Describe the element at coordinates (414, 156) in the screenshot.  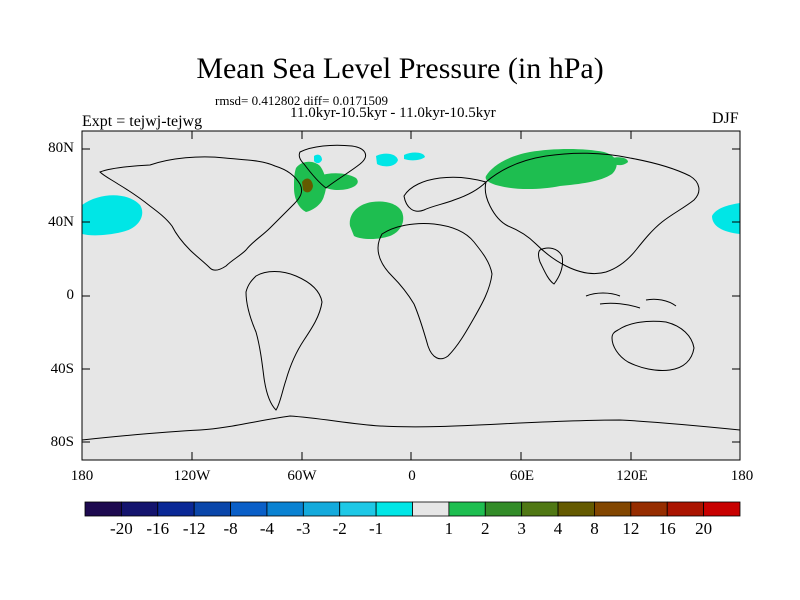
I see `greenland-cyan-small-region` at that location.